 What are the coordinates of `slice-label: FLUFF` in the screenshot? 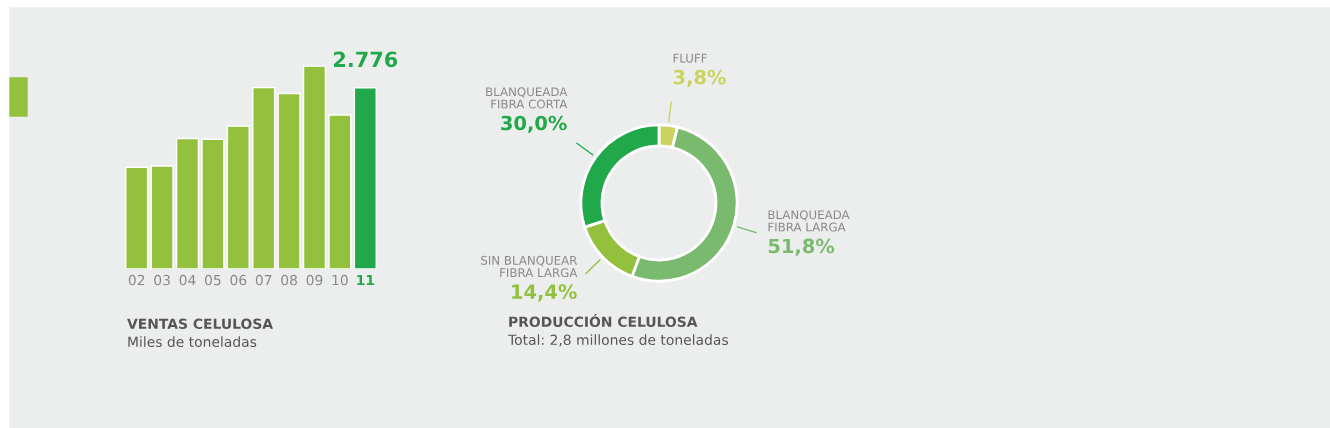 It's located at (690, 58).